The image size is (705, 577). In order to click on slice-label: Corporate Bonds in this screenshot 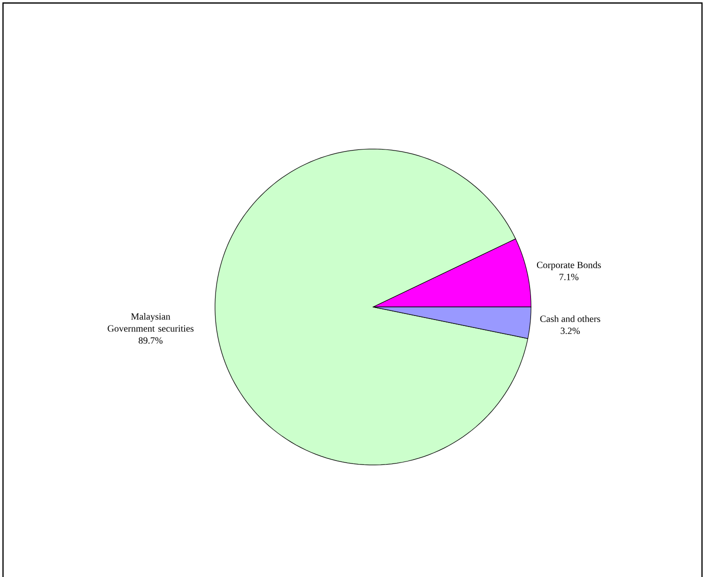, I will do `click(568, 265)`.